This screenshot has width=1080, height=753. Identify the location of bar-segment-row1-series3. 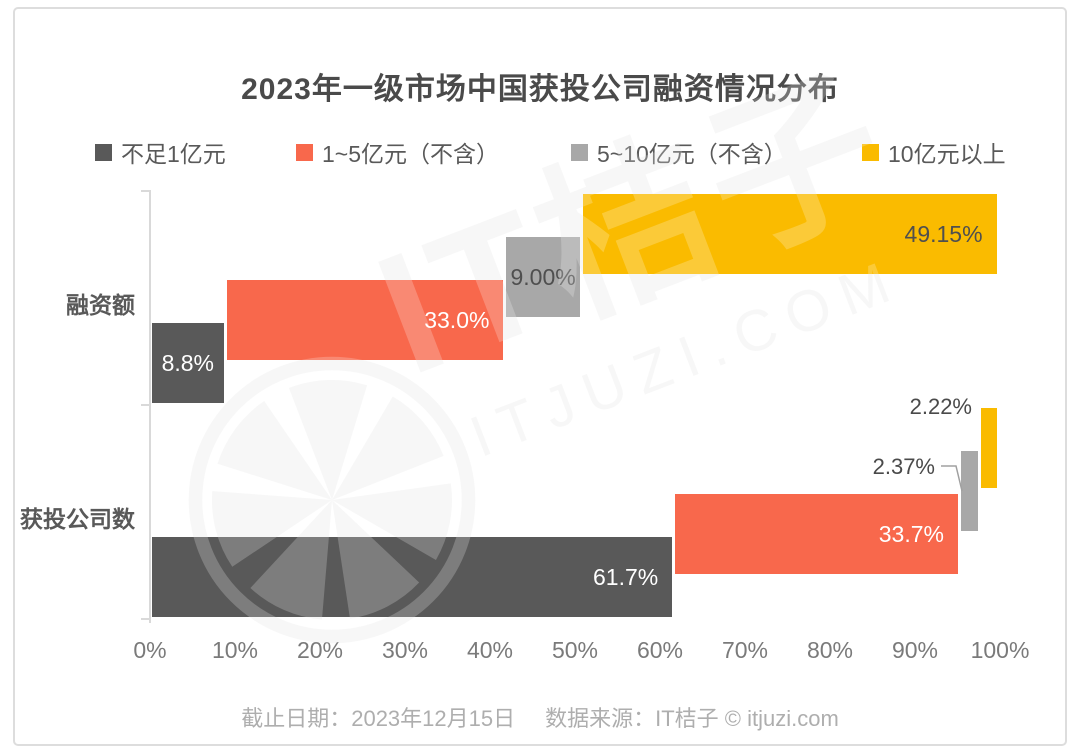
(989, 448).